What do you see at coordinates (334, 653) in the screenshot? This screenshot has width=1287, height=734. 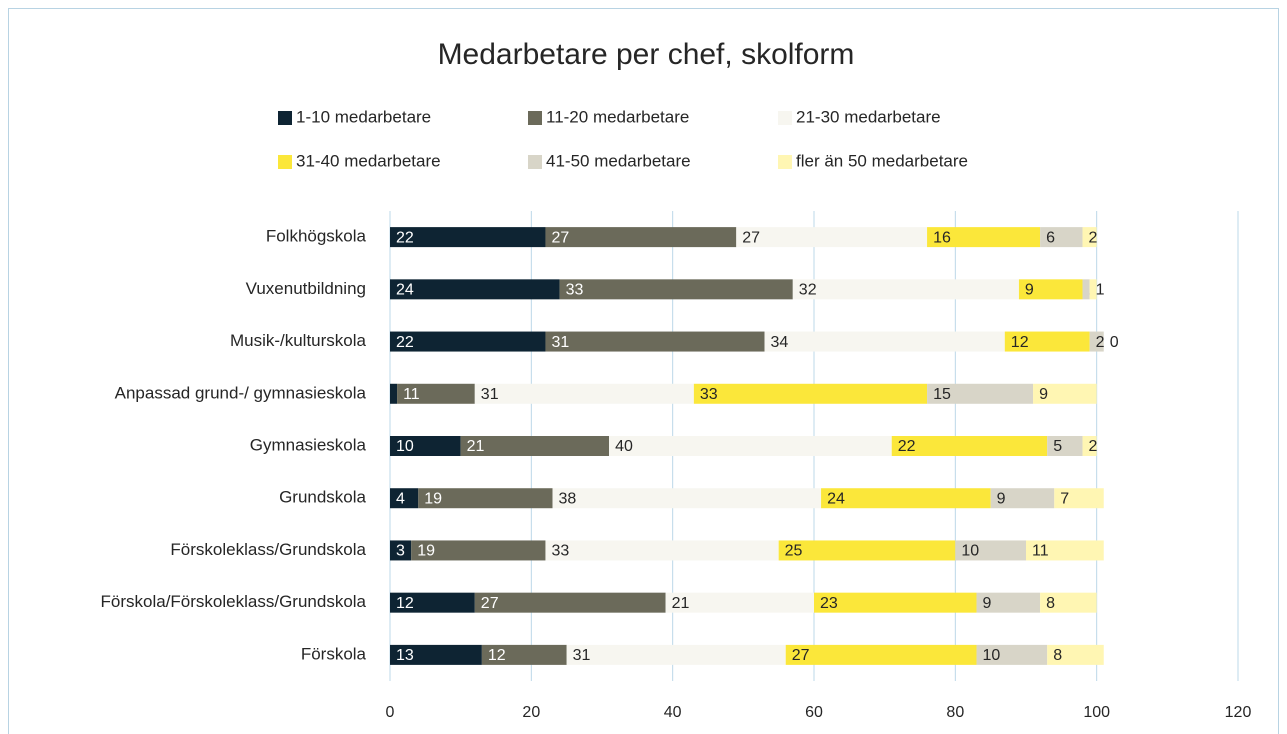 I see `y-tick-label: Förskola` at bounding box center [334, 653].